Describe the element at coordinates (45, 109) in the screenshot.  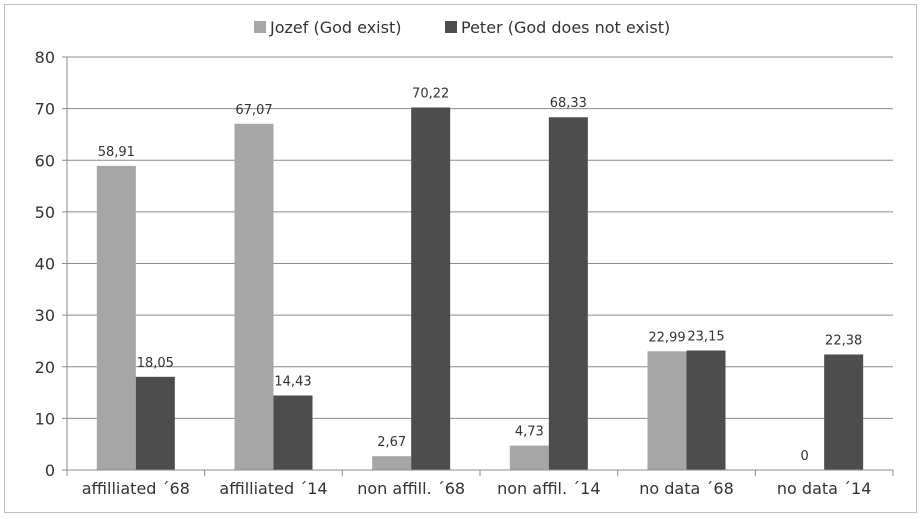
I see `y-tick-label: 70` at that location.